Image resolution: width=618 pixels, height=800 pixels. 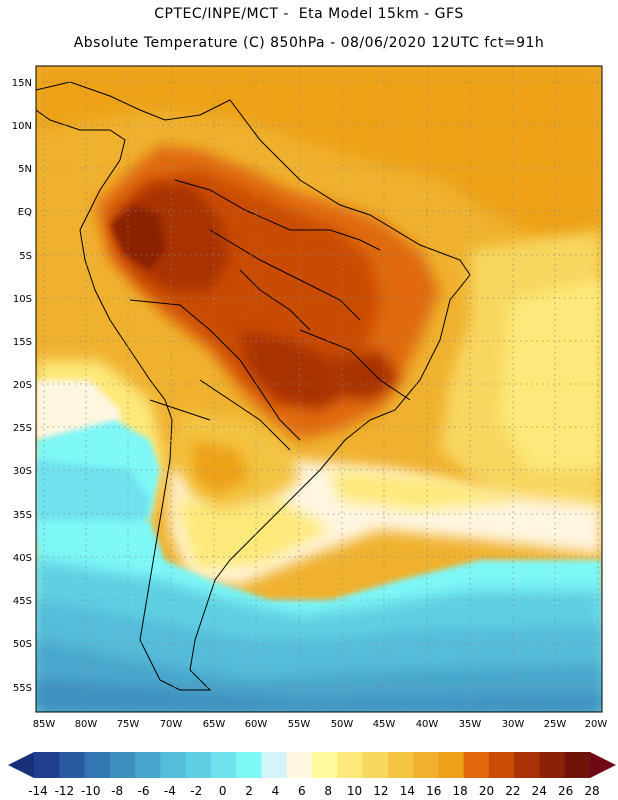 I want to click on colorbar-label: 10, so click(x=354, y=791).